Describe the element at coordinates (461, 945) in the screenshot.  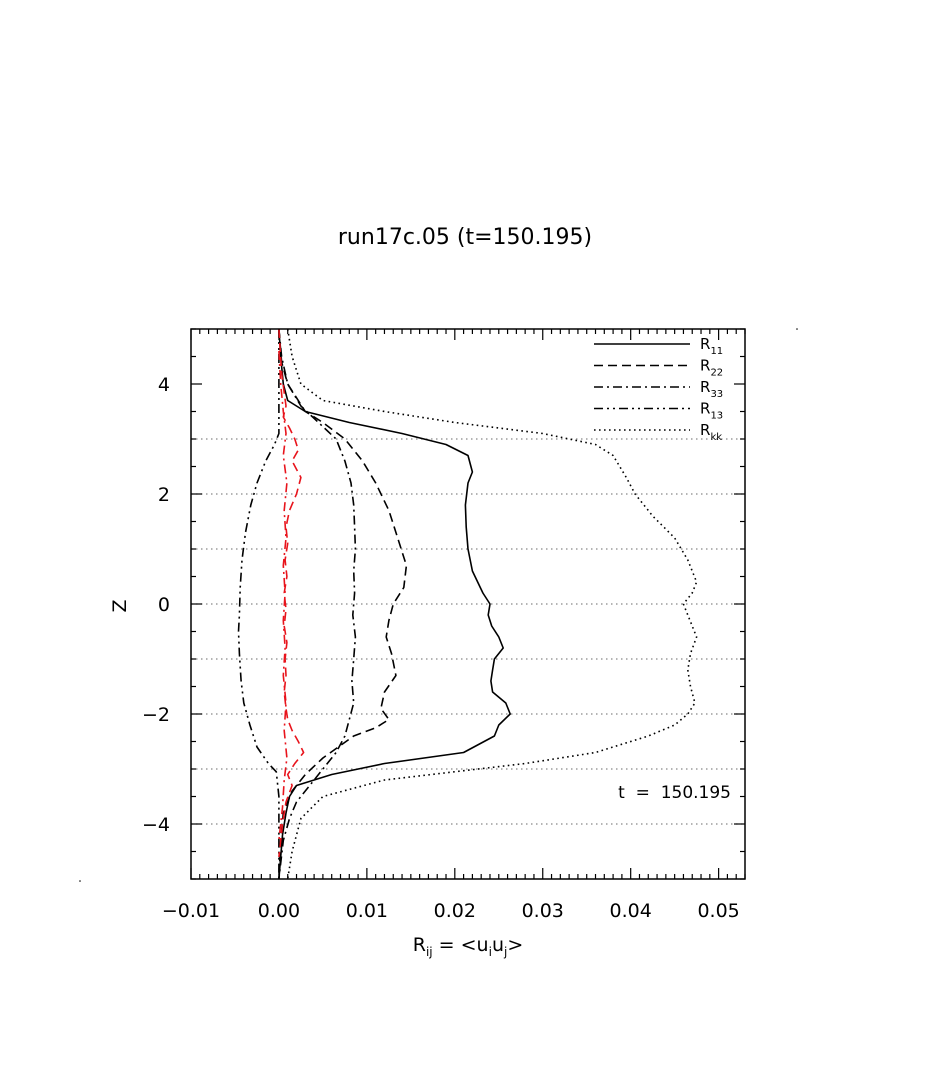
I see `x-axis-label-tail: = <u` at that location.